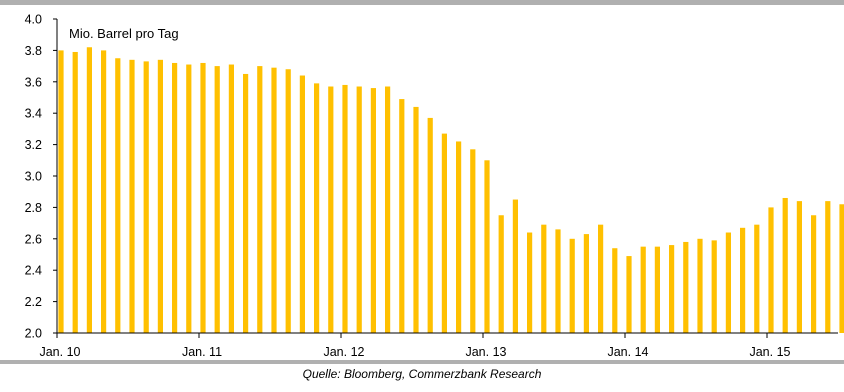 The image size is (844, 392). Describe the element at coordinates (33, 114) in the screenshot. I see `y-tick-label: 3.4` at that location.